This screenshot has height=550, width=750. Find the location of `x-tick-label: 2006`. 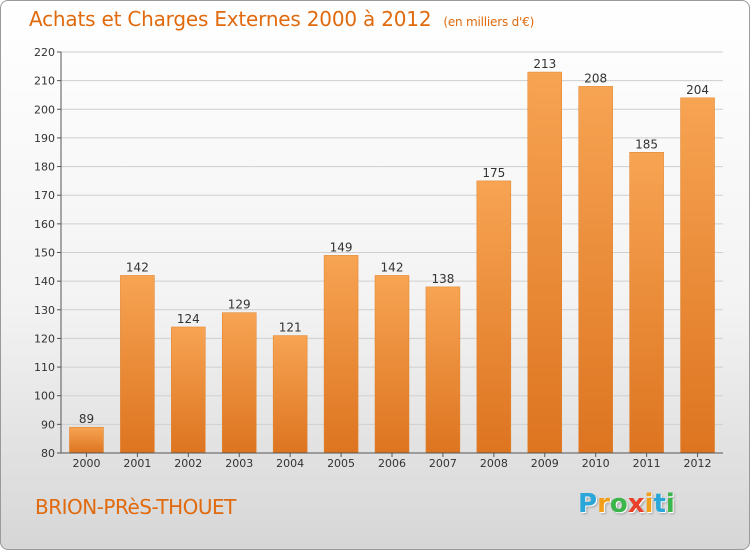

x-tick-label: 2006 is located at coordinates (392, 463).